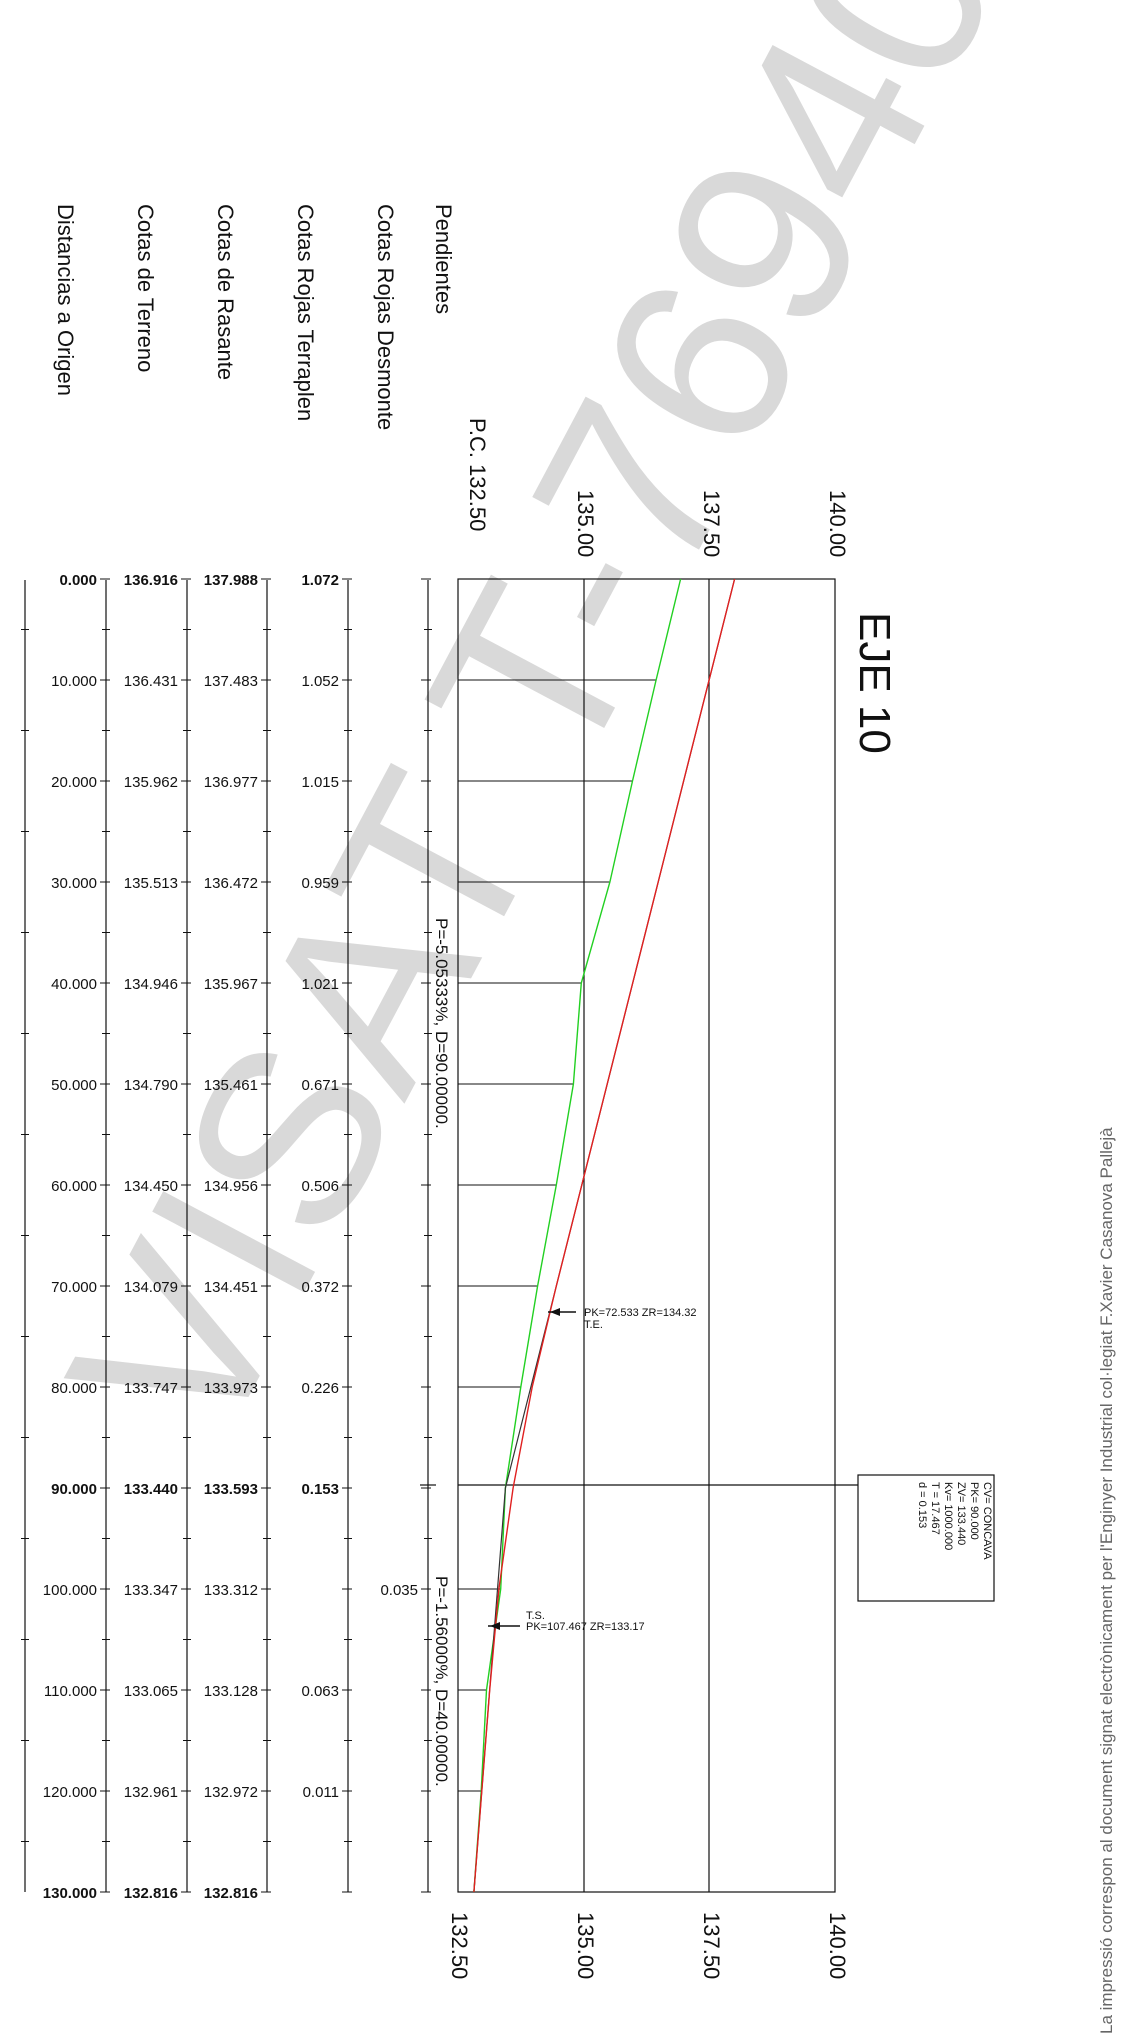 Image resolution: width=1124 pixels, height=2034 pixels. Describe the element at coordinates (151, 984) in the screenshot. I see `station-terreno-value: 134.946` at that location.